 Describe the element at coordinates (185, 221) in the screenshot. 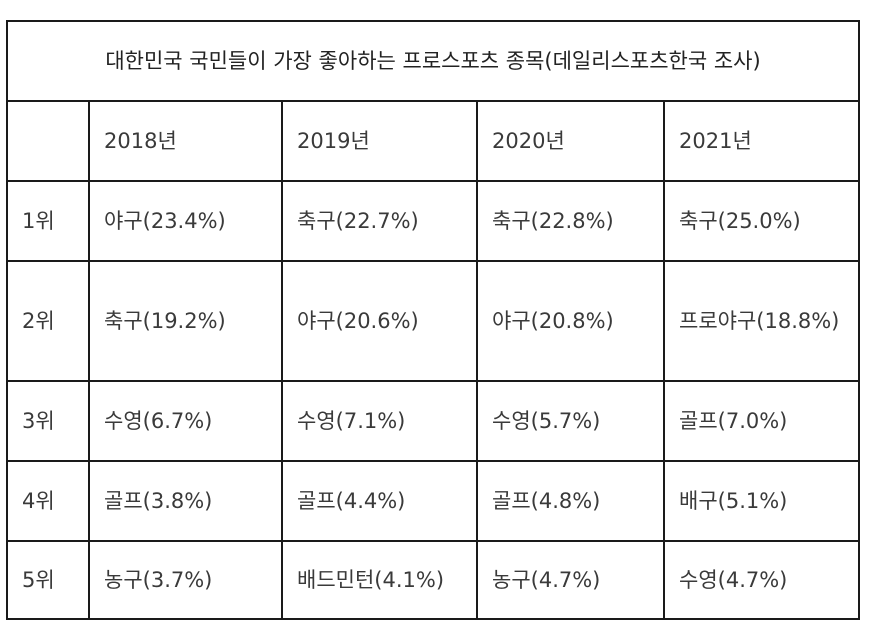

I see `table-cell: 야구(23.4%)` at that location.